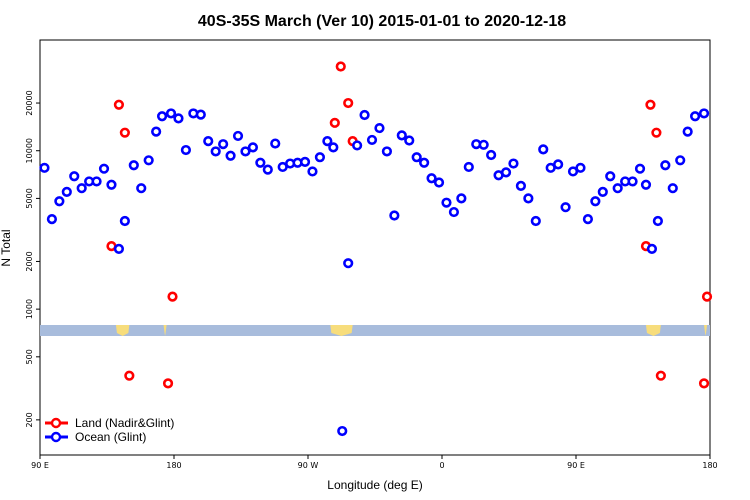  Describe the element at coordinates (56, 423) in the screenshot. I see `legend-marker-land` at that location.